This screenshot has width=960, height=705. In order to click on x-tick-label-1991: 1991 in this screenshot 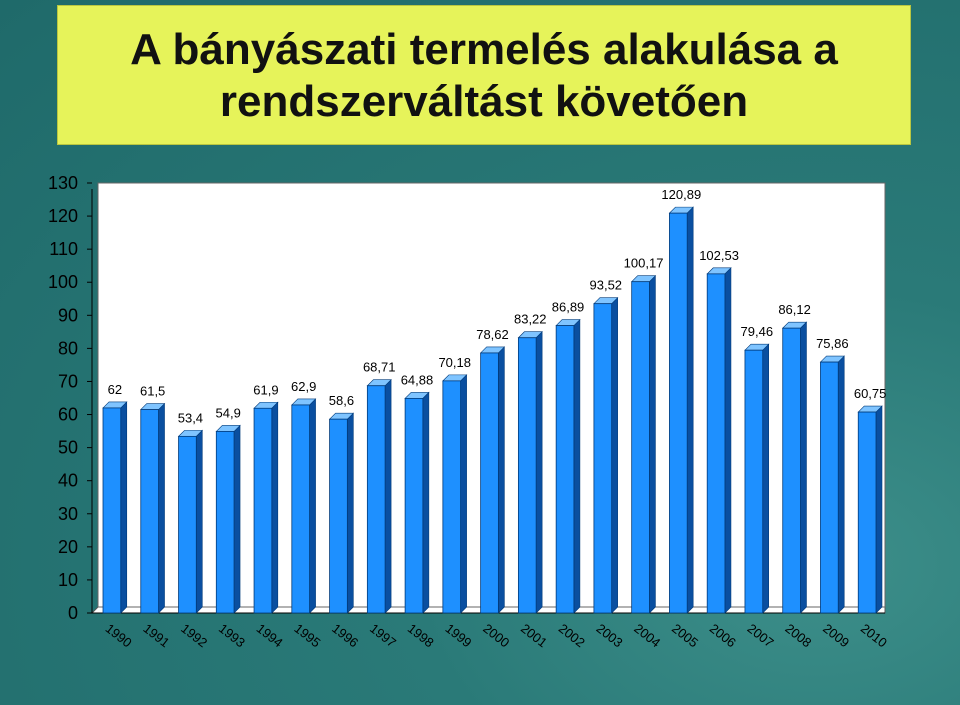, I will do `click(156, 636)`.